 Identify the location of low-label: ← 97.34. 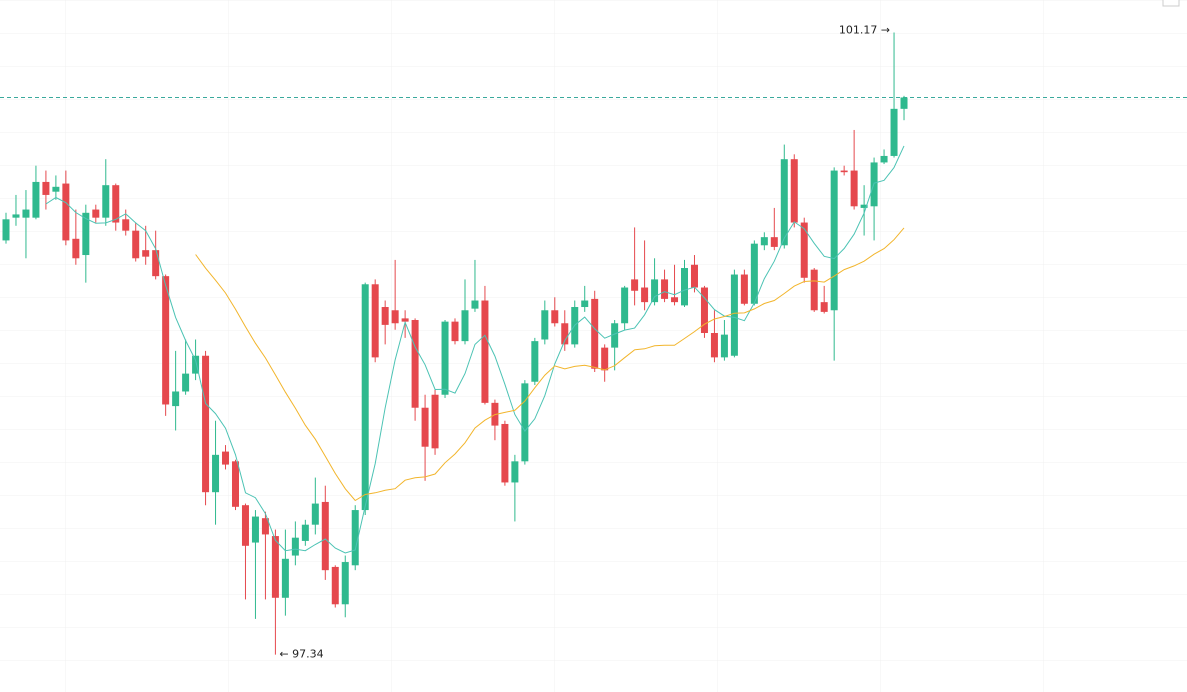
(301, 654).